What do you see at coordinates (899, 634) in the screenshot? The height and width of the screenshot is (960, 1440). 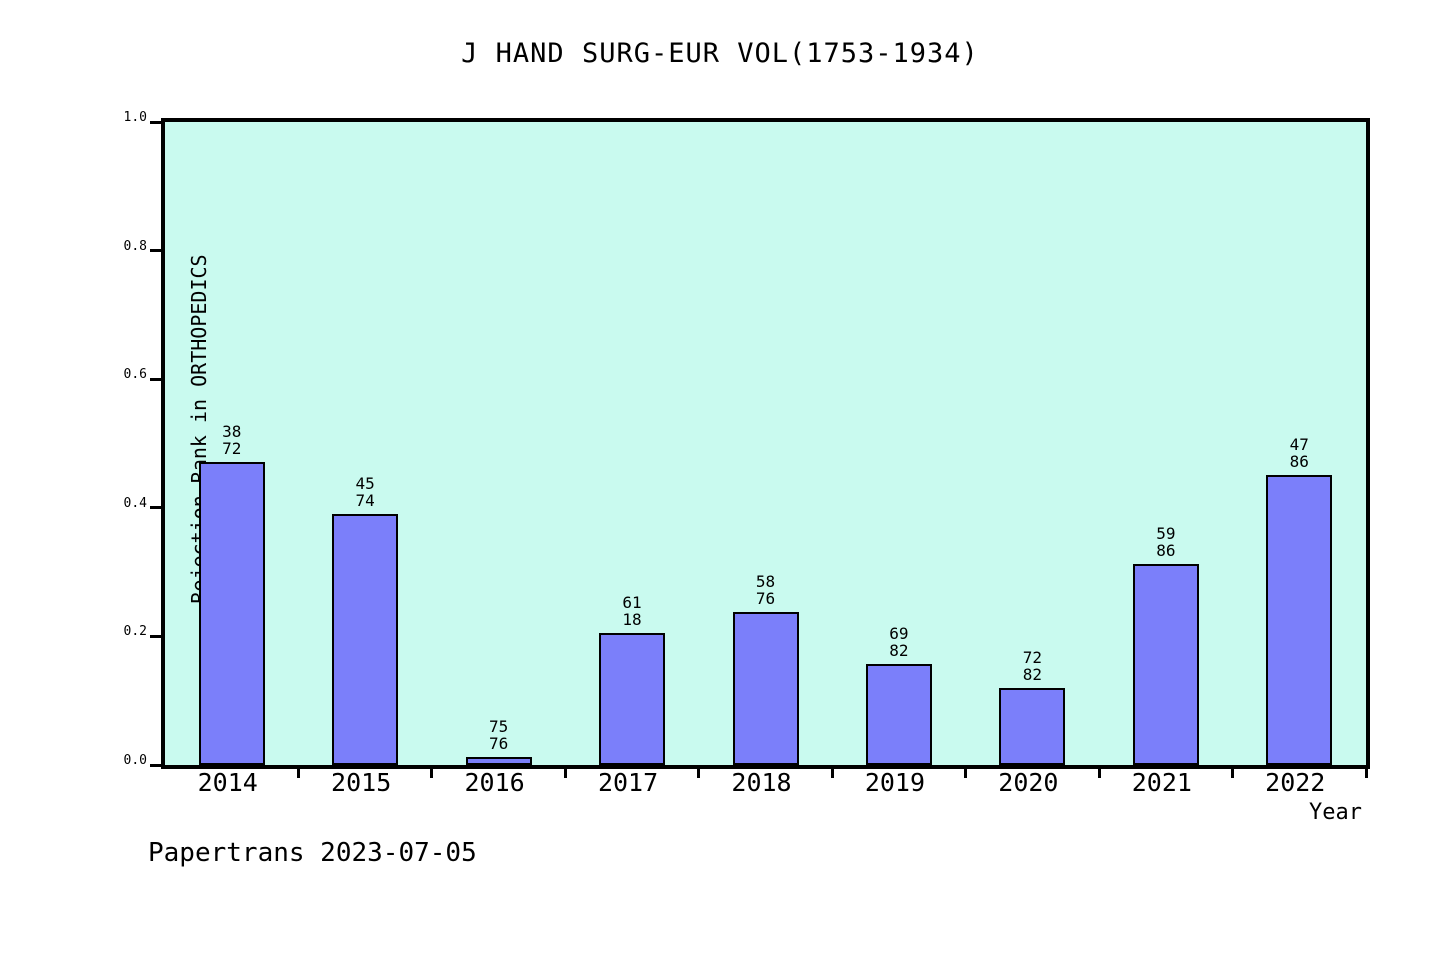 I see `bar-value-top: 69` at bounding box center [899, 634].